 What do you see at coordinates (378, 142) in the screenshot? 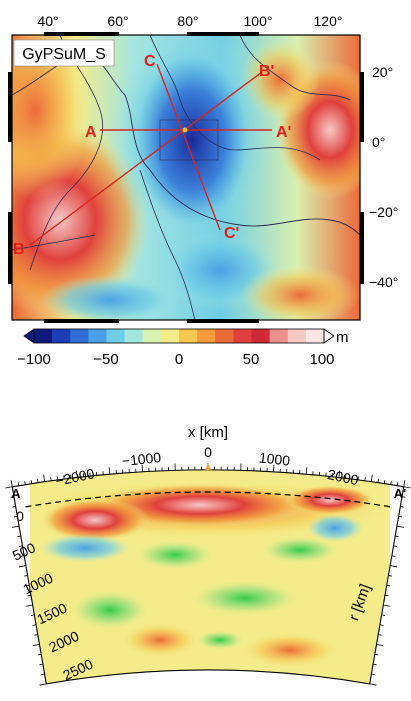
I see `lat-tick: 0°` at bounding box center [378, 142].